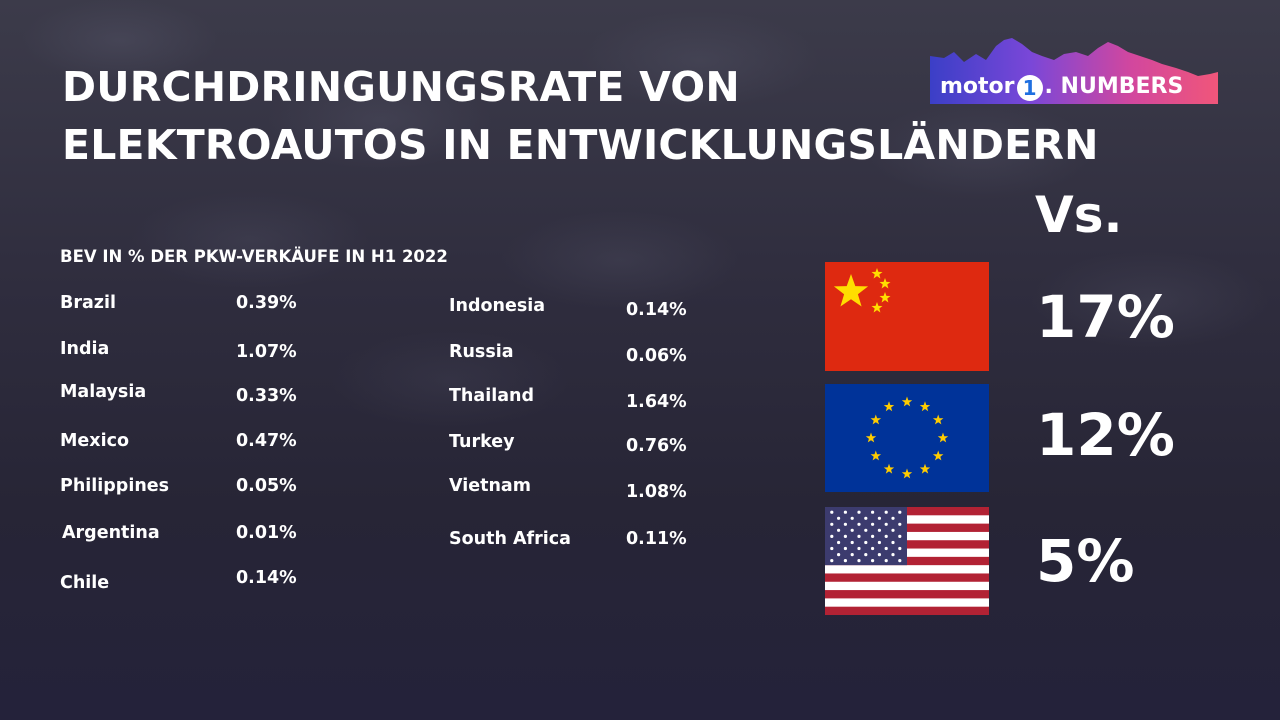 The width and height of the screenshot is (1280, 720). I want to click on country-value: 0.14%, so click(656, 310).